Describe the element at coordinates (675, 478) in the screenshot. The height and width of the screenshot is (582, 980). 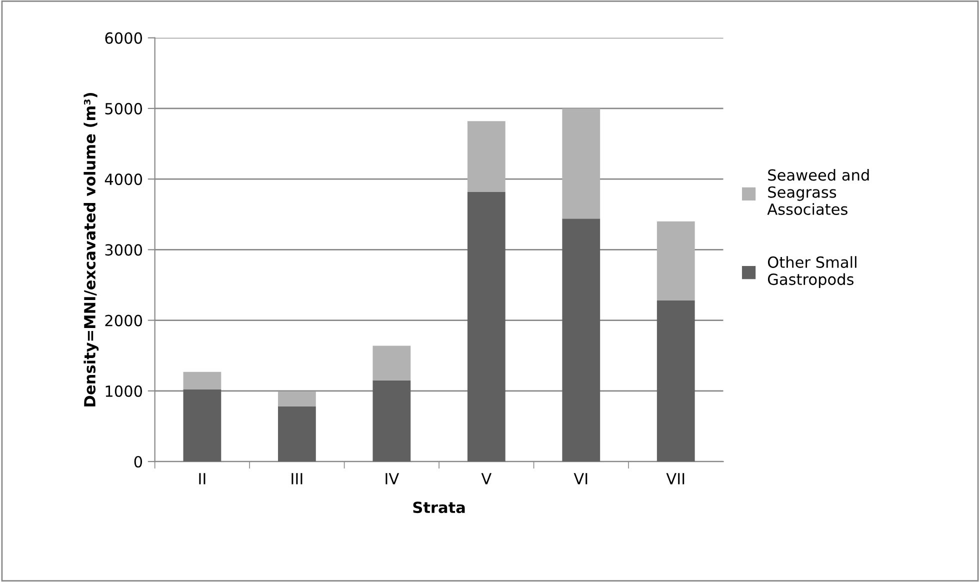
I see `x-tick-label: VII` at that location.